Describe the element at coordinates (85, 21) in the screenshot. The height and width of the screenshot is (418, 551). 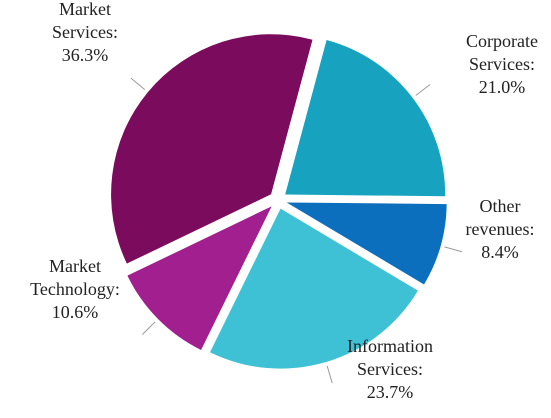
I see `label-category: Market Services:` at that location.